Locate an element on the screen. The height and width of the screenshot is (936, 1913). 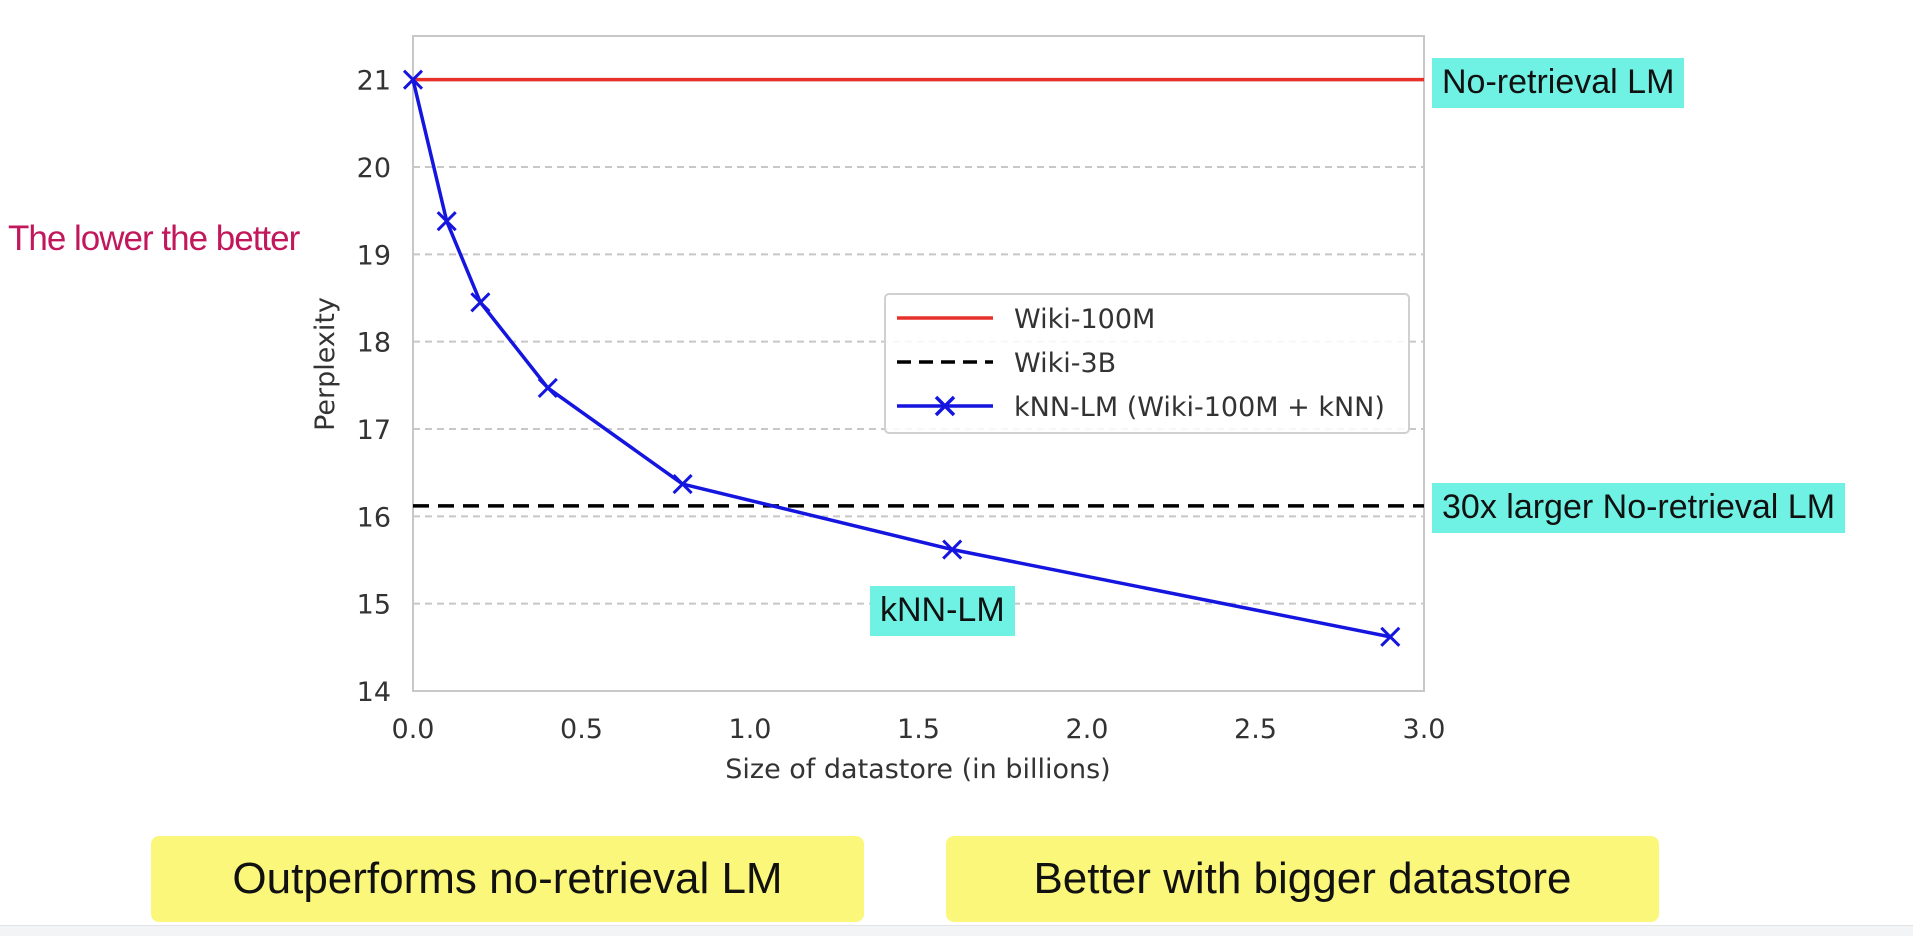
x-tick-label-1.5: 1.5 is located at coordinates (918, 729).